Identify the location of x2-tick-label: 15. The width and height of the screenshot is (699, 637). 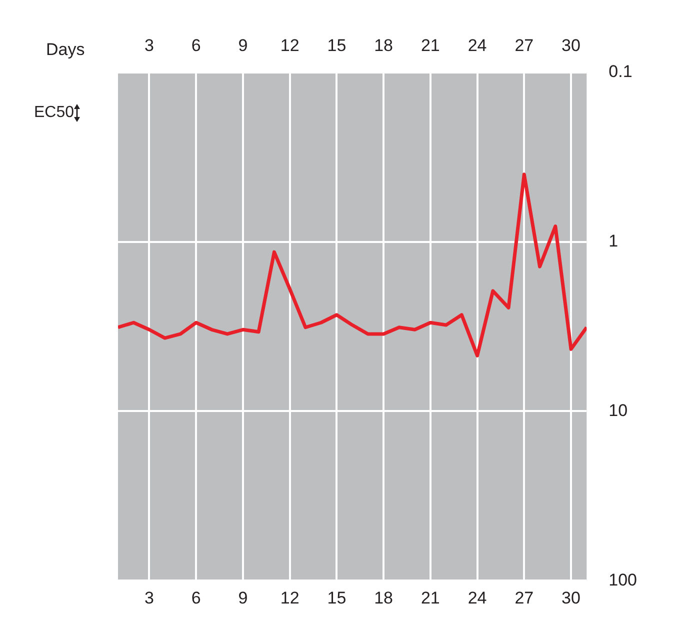
(336, 45).